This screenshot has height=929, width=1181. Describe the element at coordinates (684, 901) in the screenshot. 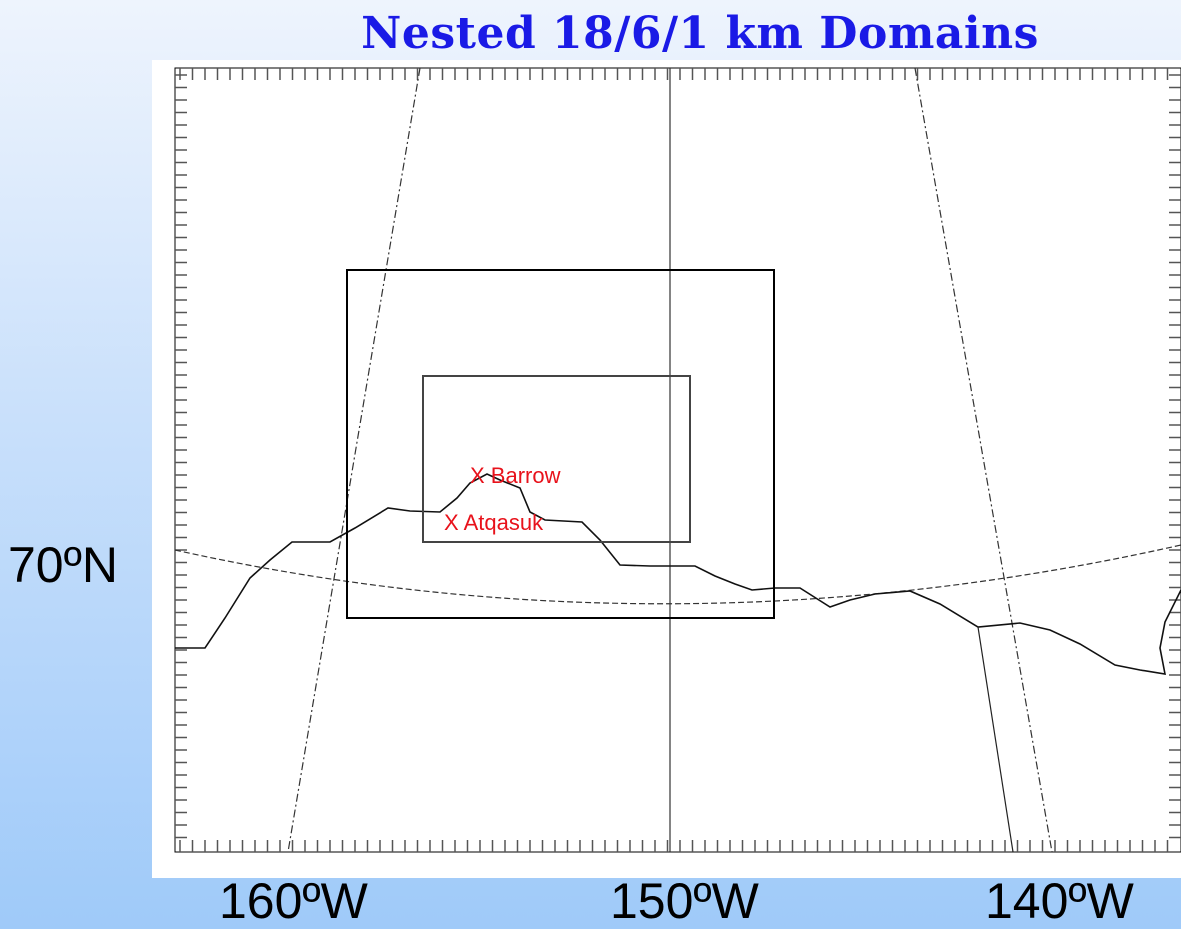

I see `longitude-label-150w: 150ºW` at that location.